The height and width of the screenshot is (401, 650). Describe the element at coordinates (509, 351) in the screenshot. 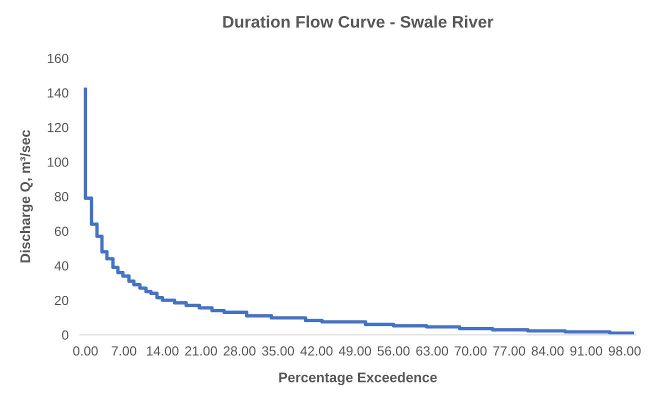

I see `x-tick-label: 77.00` at that location.